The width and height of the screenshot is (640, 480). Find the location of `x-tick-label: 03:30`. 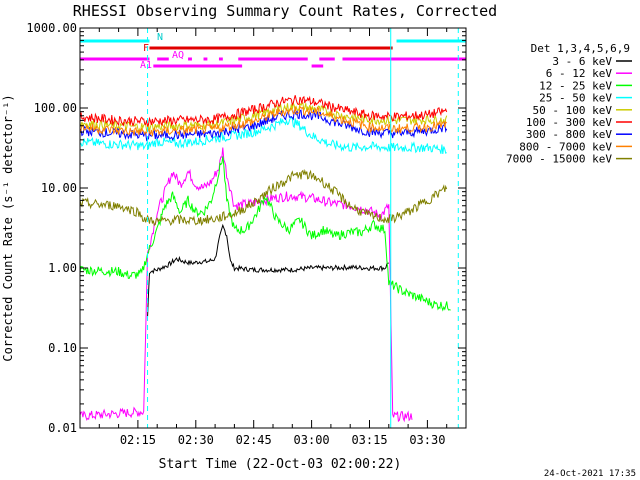

x-tick-label: 03:30 is located at coordinates (427, 440).